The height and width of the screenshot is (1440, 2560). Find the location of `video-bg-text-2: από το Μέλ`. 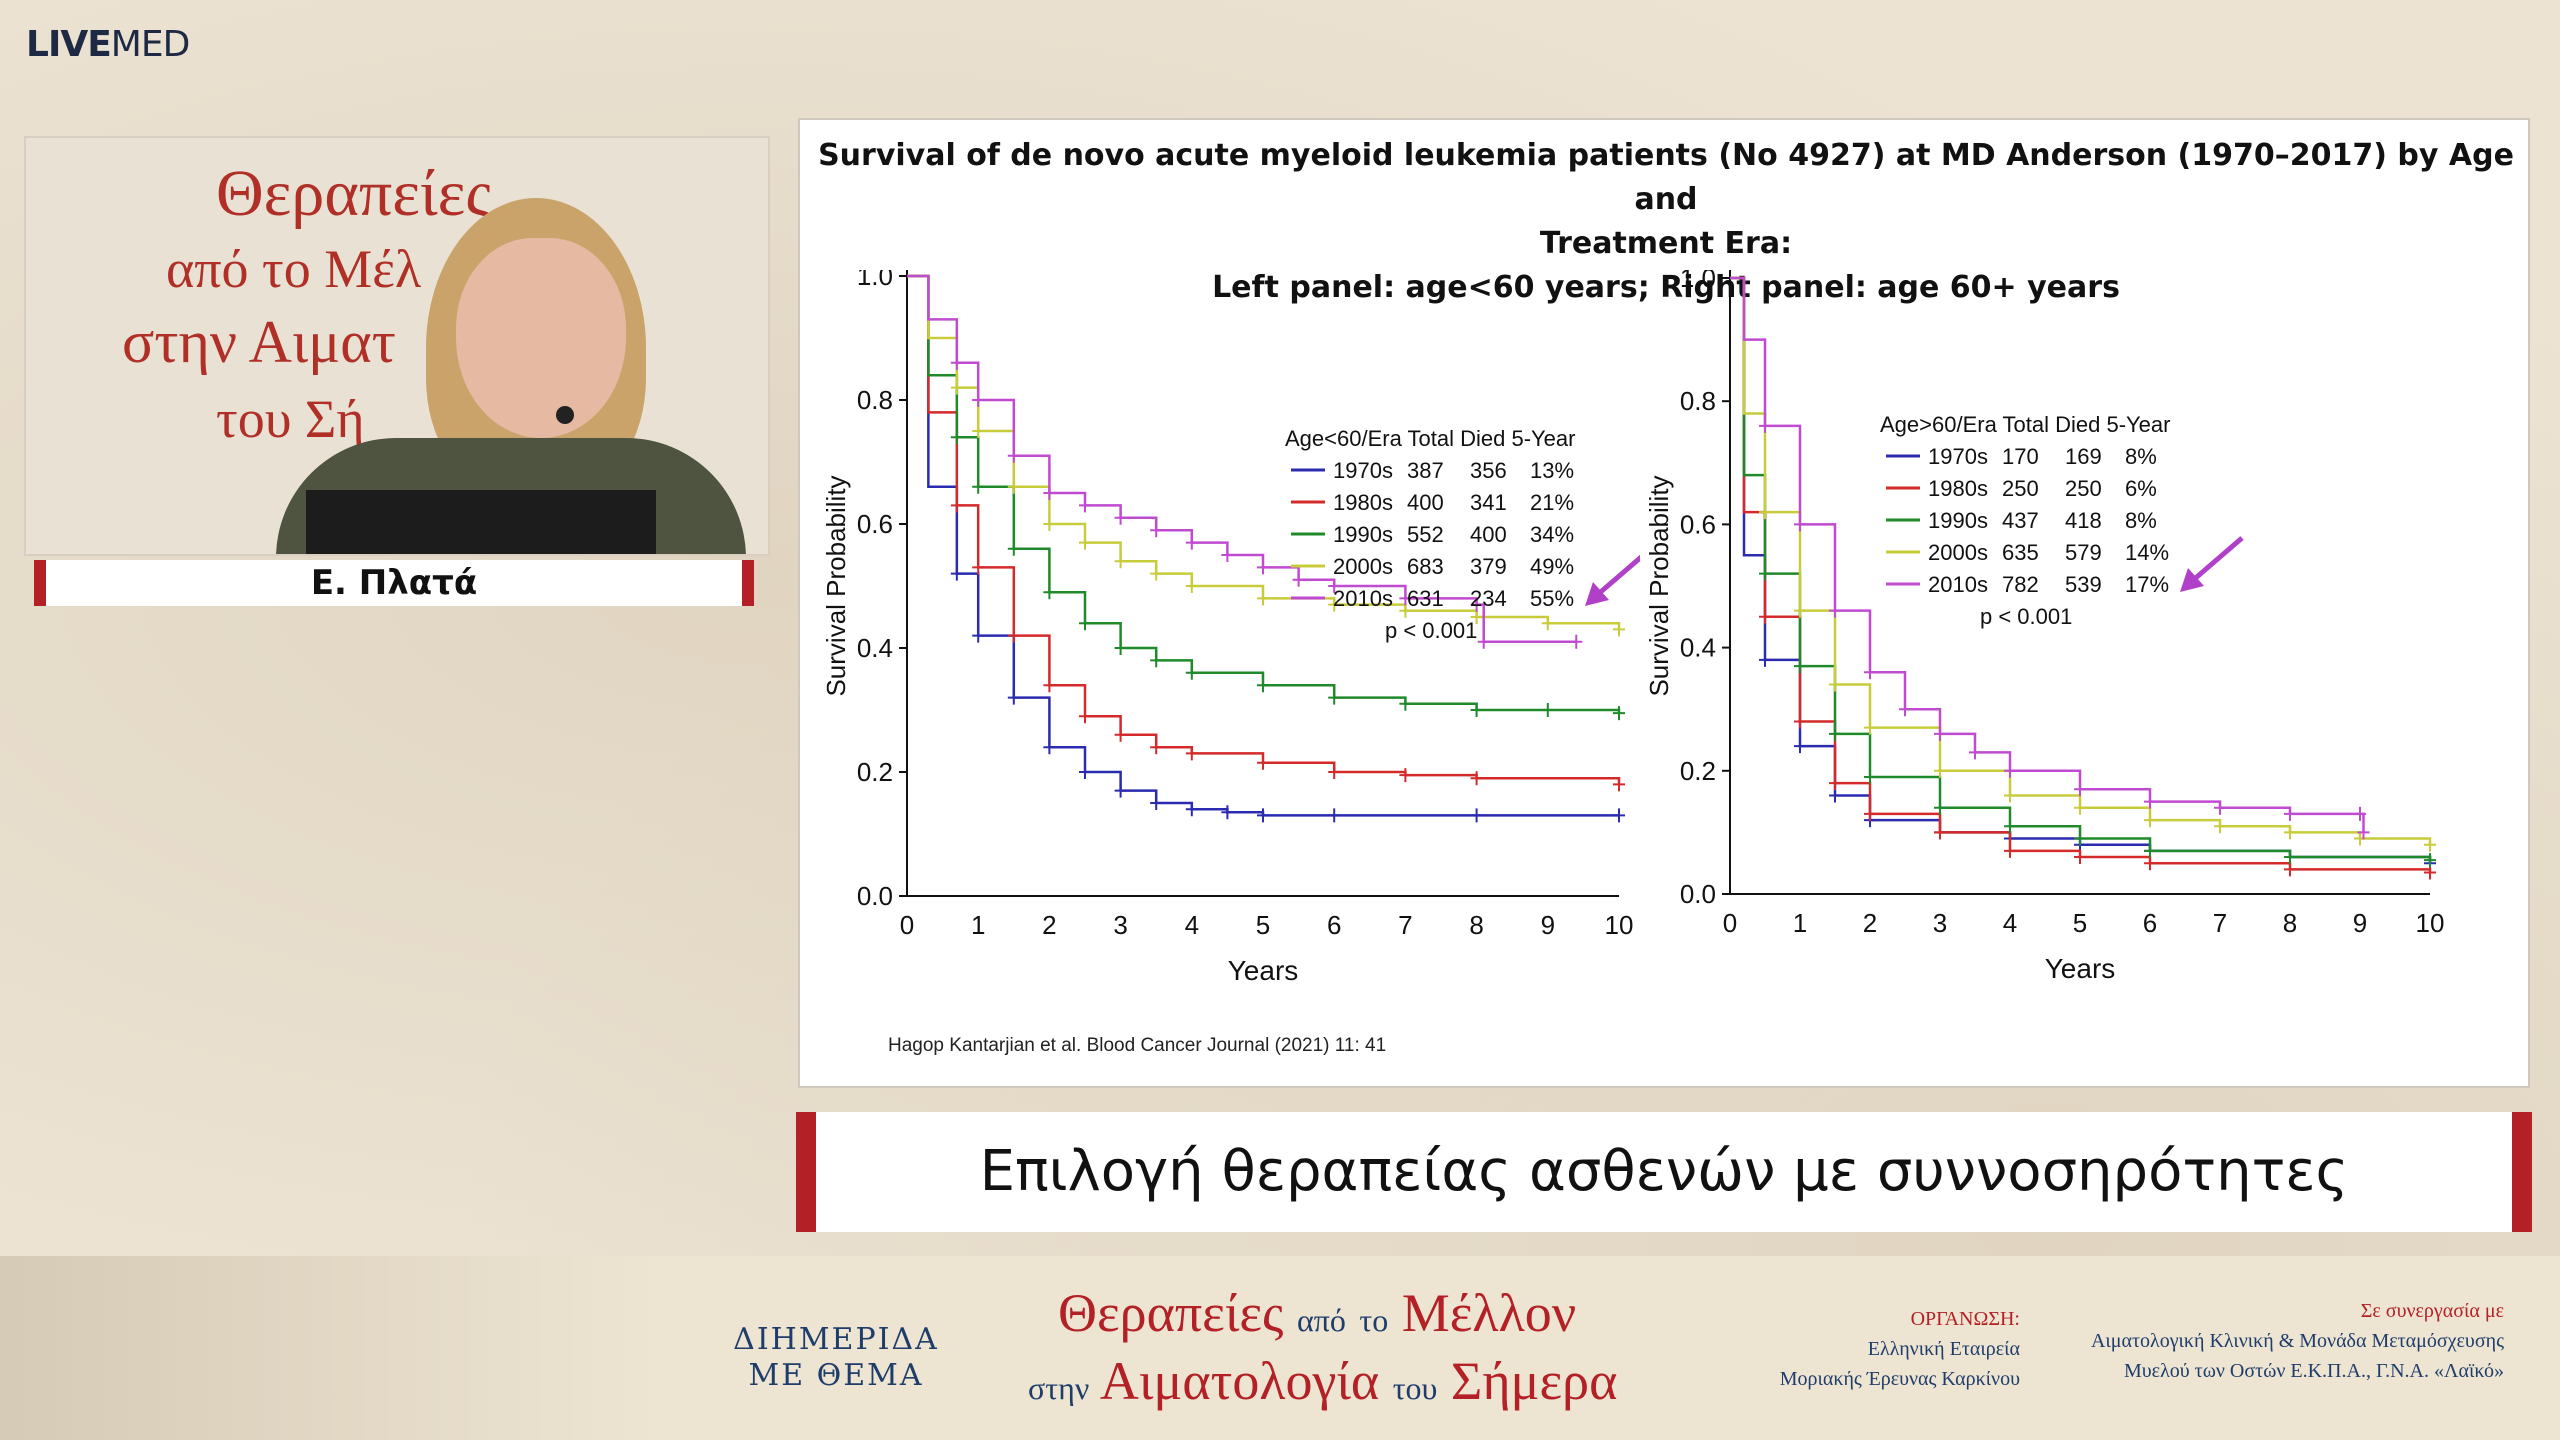

video-bg-text-2: από το Μέλ is located at coordinates (294, 269).